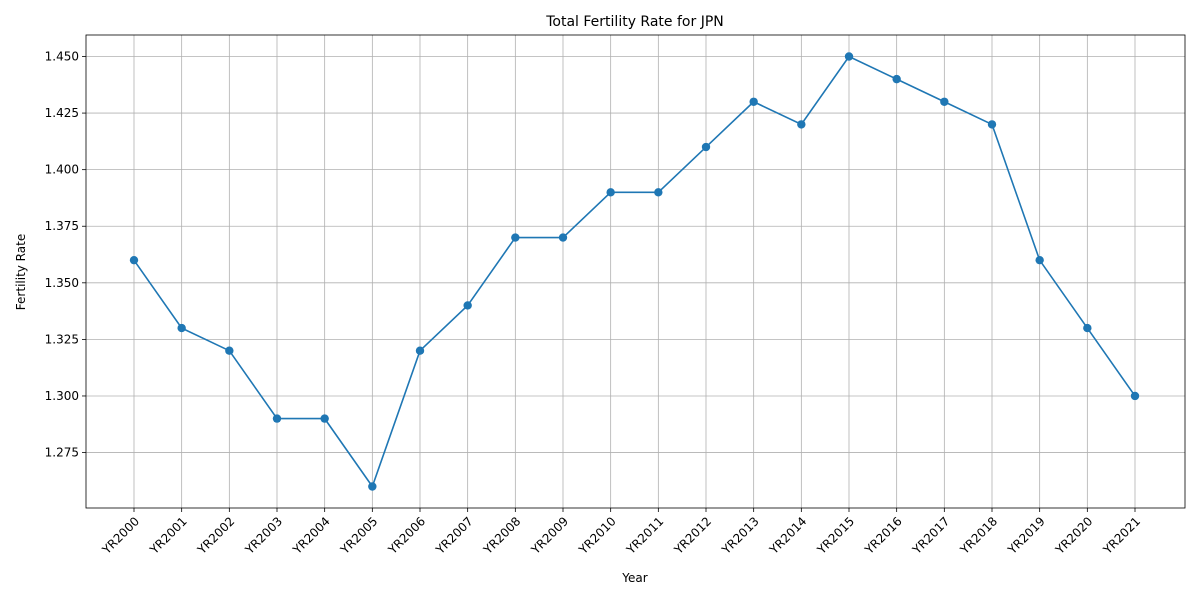  What do you see at coordinates (62, 113) in the screenshot?
I see `y-tick-label: 1.425` at bounding box center [62, 113].